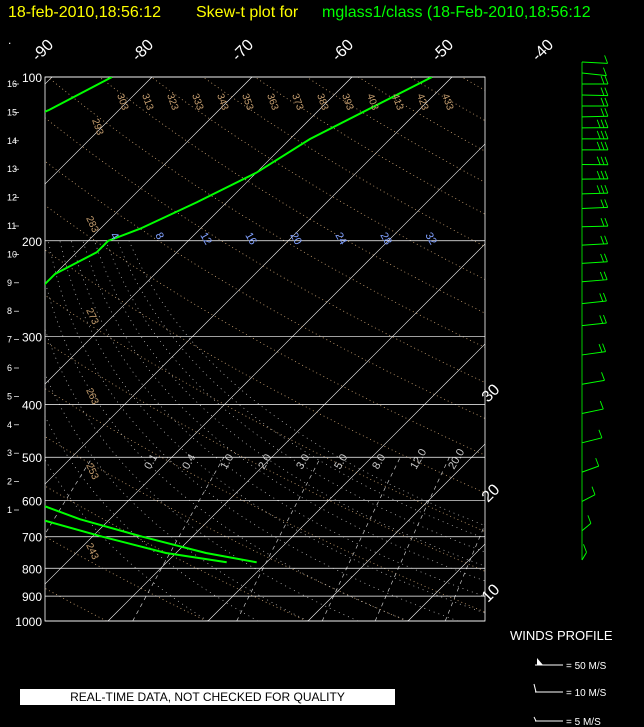 The image size is (644, 727). Describe the element at coordinates (9, 340) in the screenshot. I see `height-label: 7` at that location.